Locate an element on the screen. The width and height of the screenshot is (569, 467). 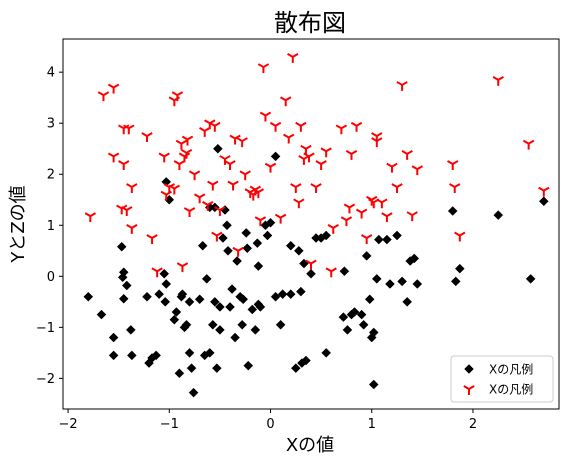
y-tick-label: −1 is located at coordinates (45, 328).